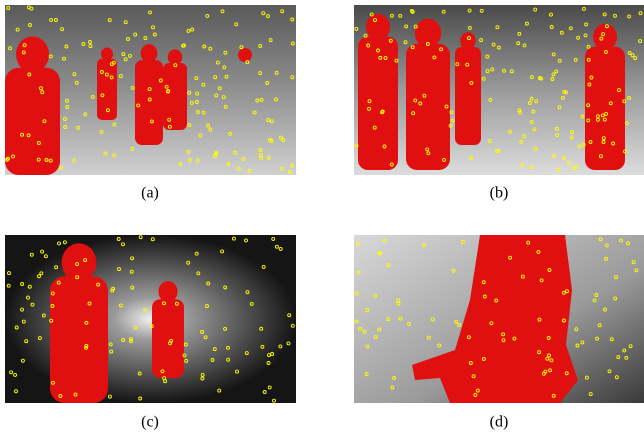 Image resolution: width=644 pixels, height=441 pixels. Describe the element at coordinates (150, 193) in the screenshot. I see `caption: (a)` at that location.